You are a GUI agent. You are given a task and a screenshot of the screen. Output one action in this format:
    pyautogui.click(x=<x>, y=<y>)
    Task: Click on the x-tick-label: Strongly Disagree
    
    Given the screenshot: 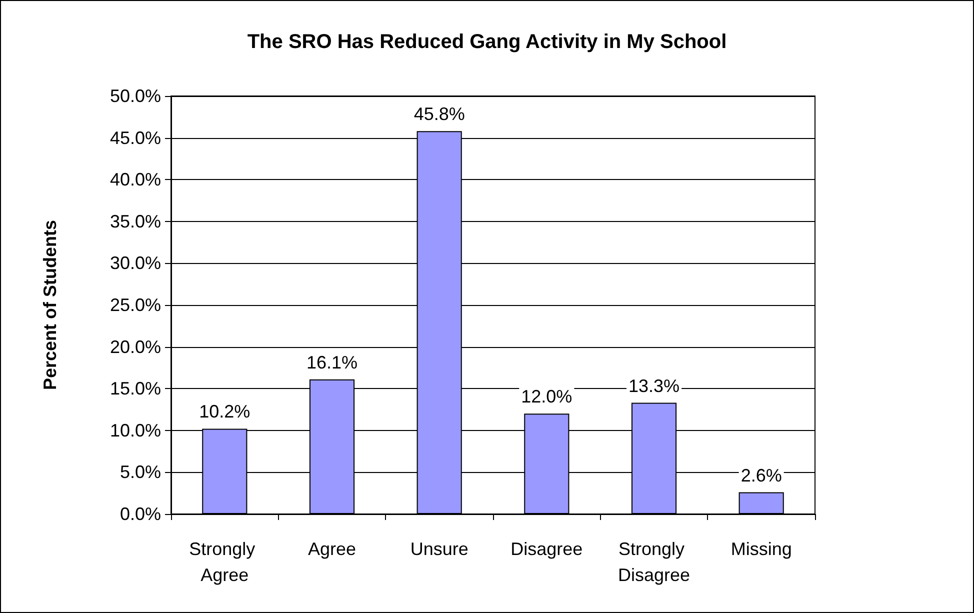 What is the action you would take?
    pyautogui.click(x=654, y=562)
    